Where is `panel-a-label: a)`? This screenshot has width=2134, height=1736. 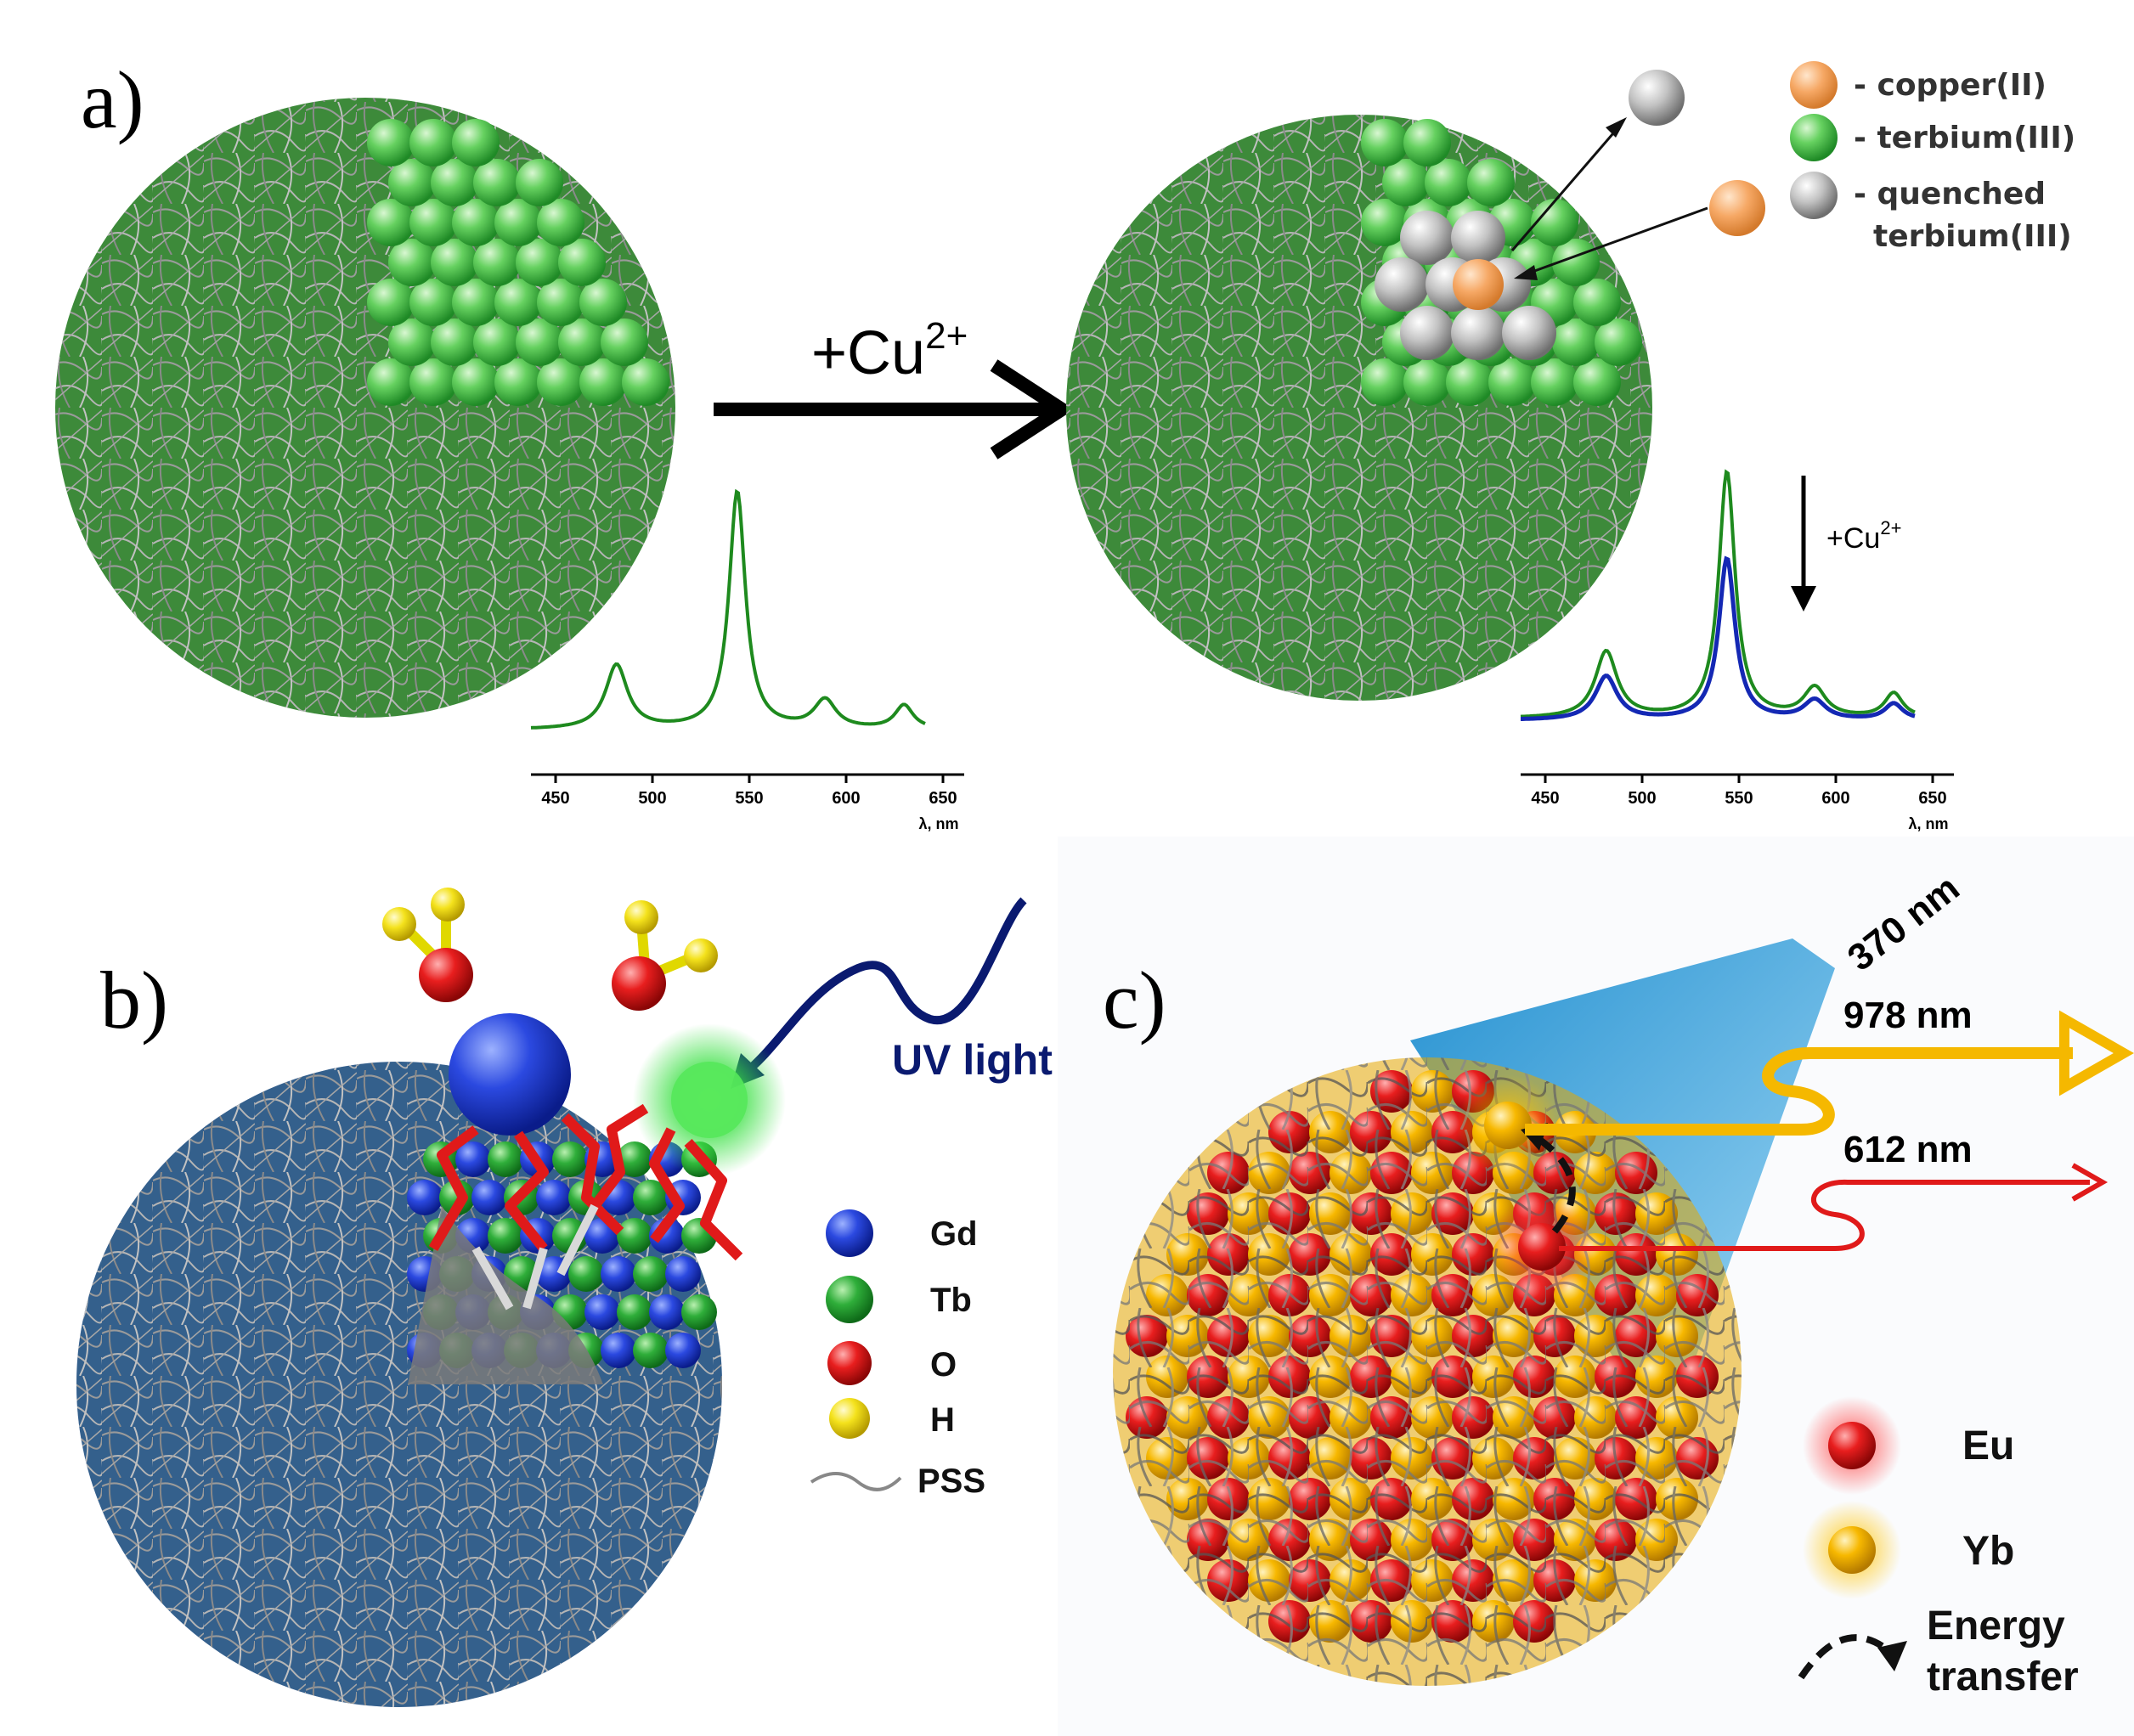
panel-a-label: a) is located at coordinates (112, 99).